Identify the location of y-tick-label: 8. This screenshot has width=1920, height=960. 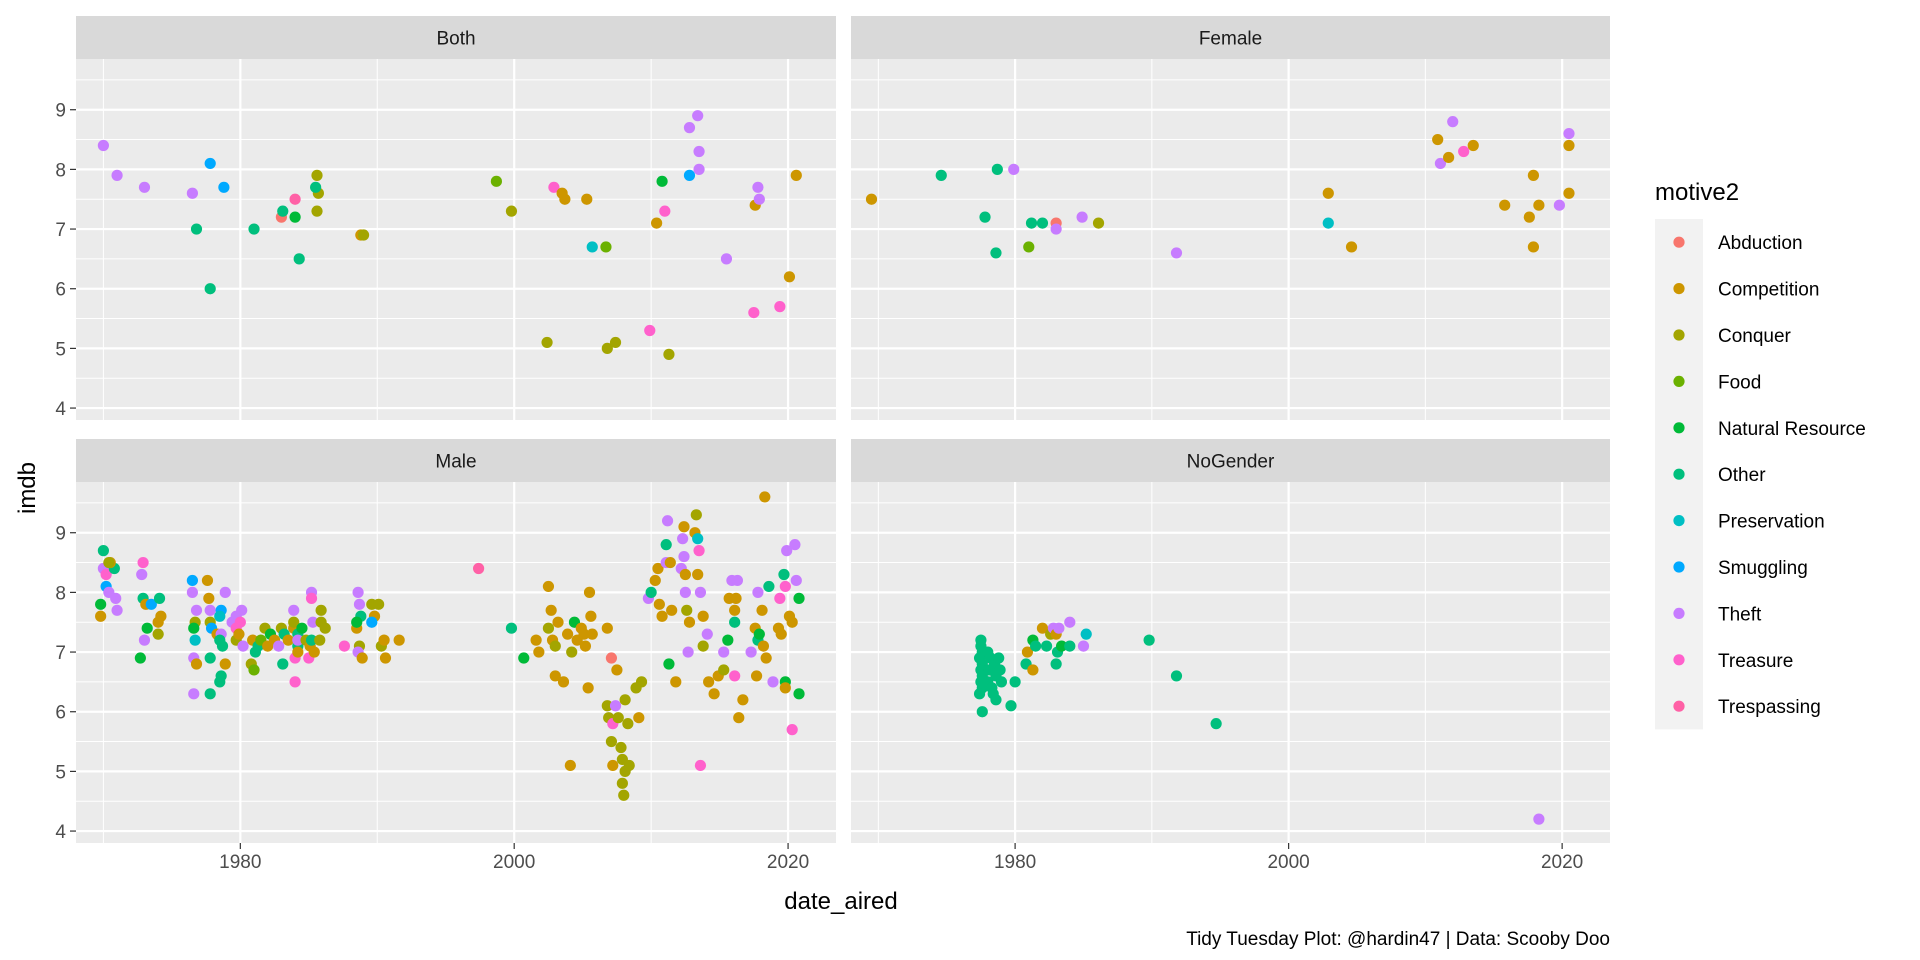
(60, 170).